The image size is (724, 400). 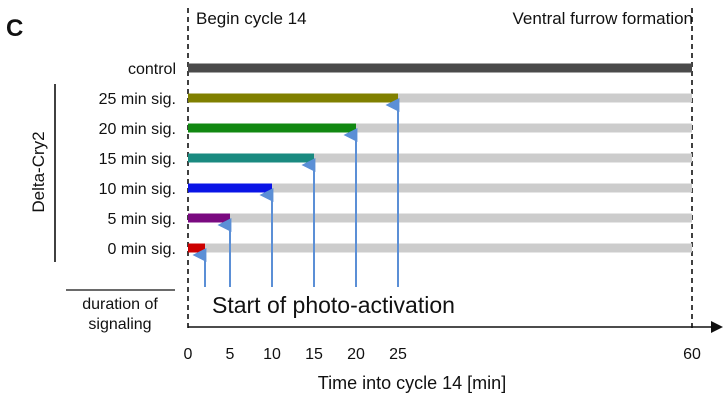 What do you see at coordinates (356, 354) in the screenshot?
I see `x-tick-label-20: 20` at bounding box center [356, 354].